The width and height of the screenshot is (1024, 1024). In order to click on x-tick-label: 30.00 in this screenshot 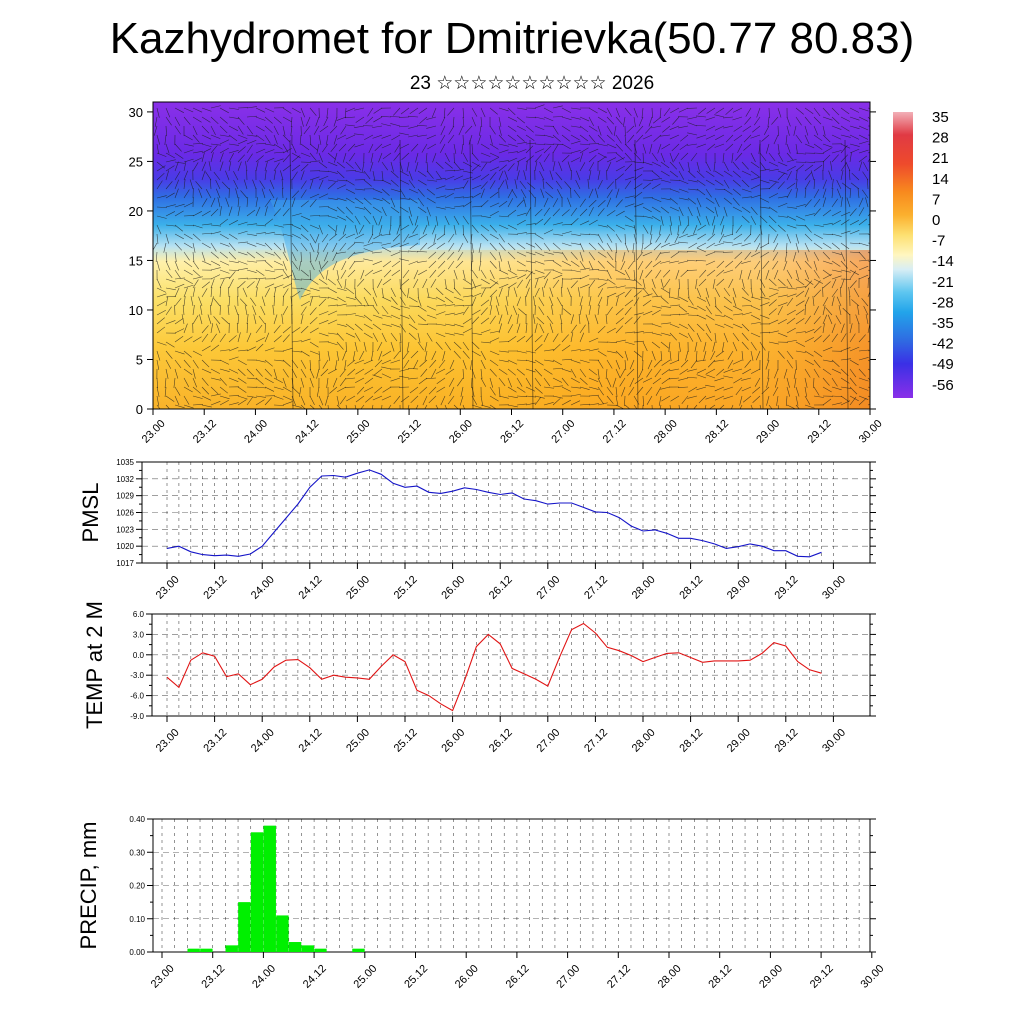, I will do `click(871, 432)`.